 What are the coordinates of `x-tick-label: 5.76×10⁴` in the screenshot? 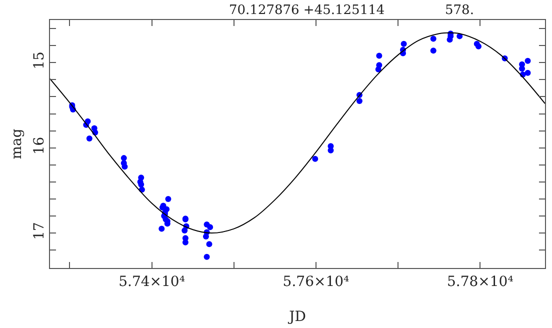 It's located at (316, 282).